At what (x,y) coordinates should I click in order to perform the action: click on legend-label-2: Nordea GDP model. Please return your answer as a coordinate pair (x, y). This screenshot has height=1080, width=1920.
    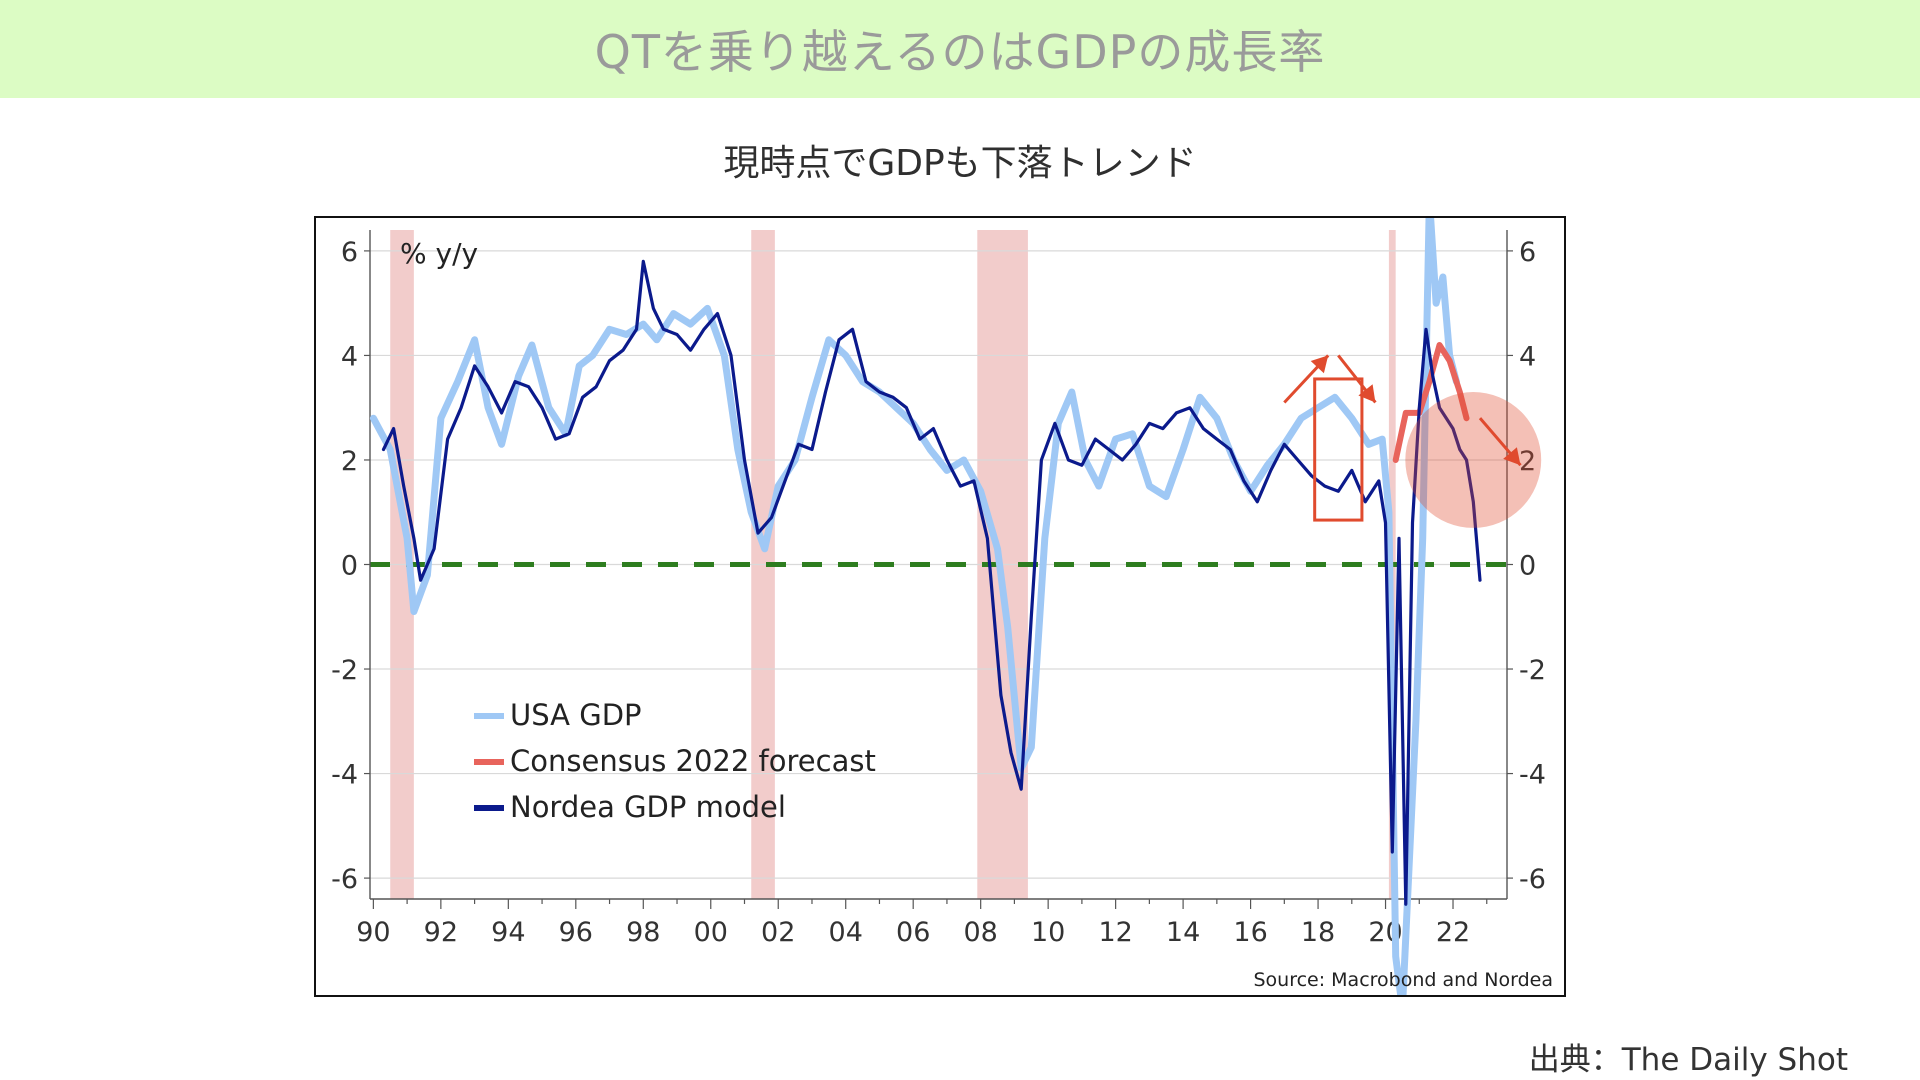
    Looking at the image, I should click on (648, 807).